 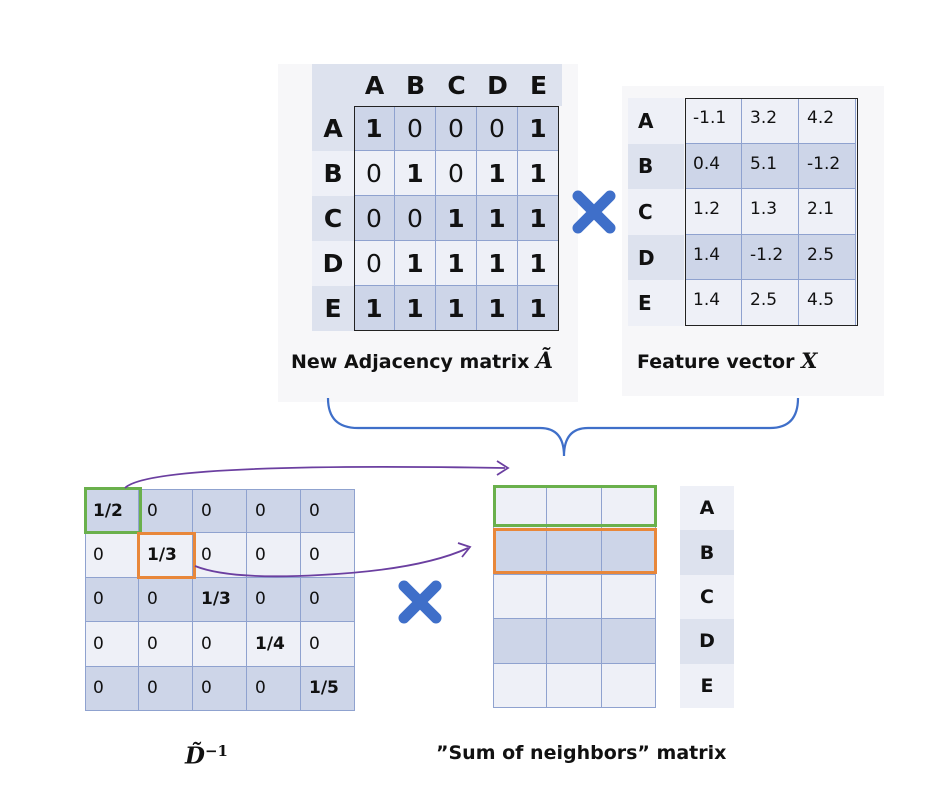 What do you see at coordinates (707, 552) in the screenshot?
I see `sum-row-label: B` at bounding box center [707, 552].